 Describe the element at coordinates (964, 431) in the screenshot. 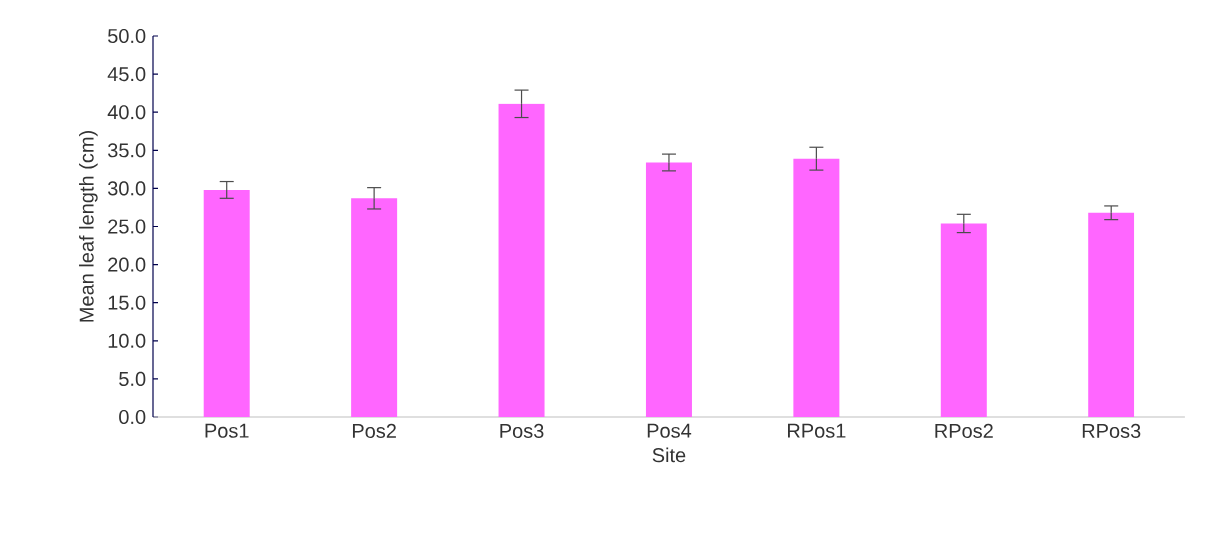

I see `x-tick-label: RPos2` at that location.